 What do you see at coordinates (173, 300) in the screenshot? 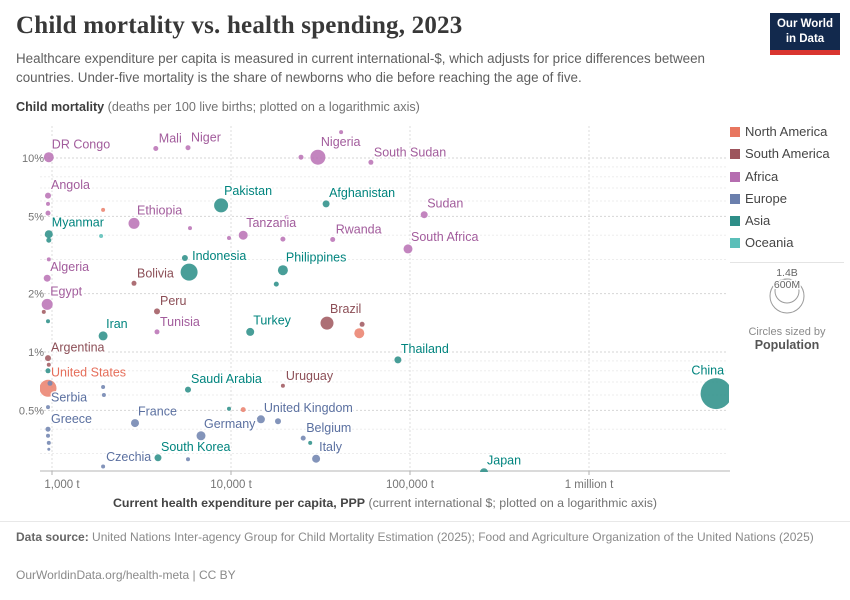
I see `data-point-label: Peru` at bounding box center [173, 300].